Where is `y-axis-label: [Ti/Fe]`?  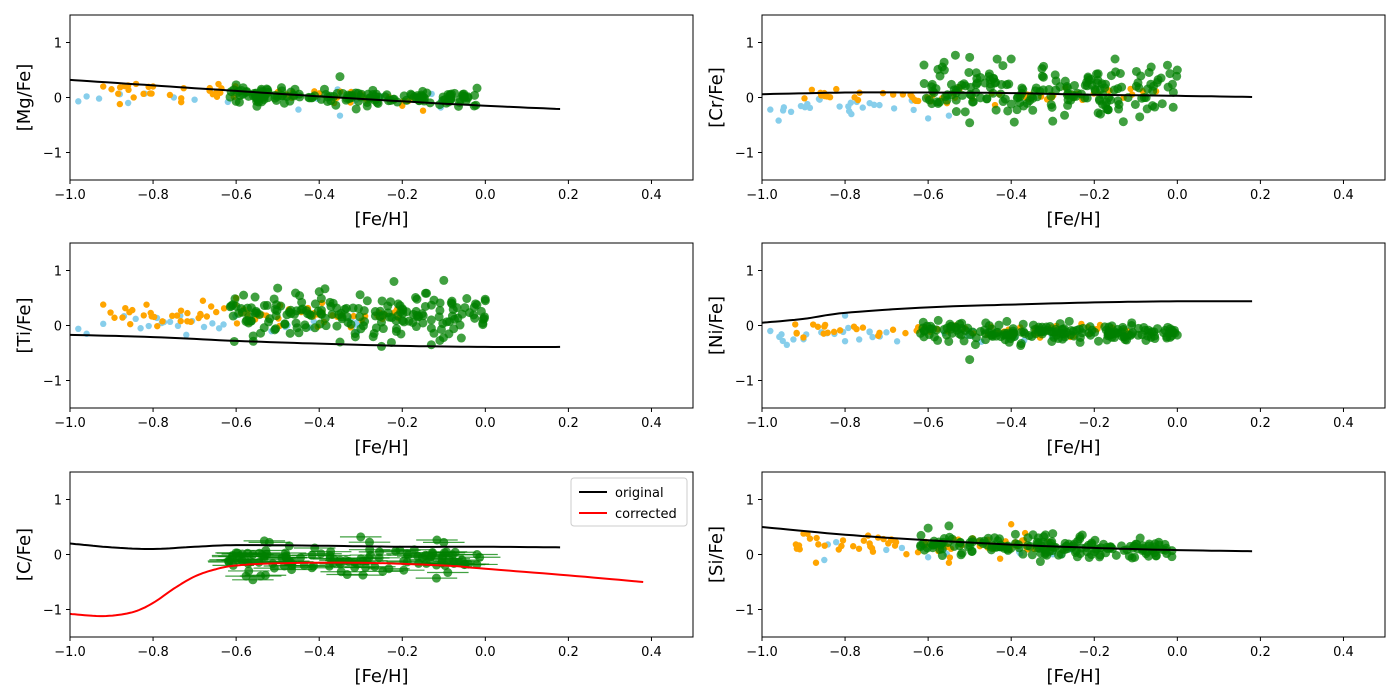
y-axis-label: [Ti/Fe] is located at coordinates (24, 326).